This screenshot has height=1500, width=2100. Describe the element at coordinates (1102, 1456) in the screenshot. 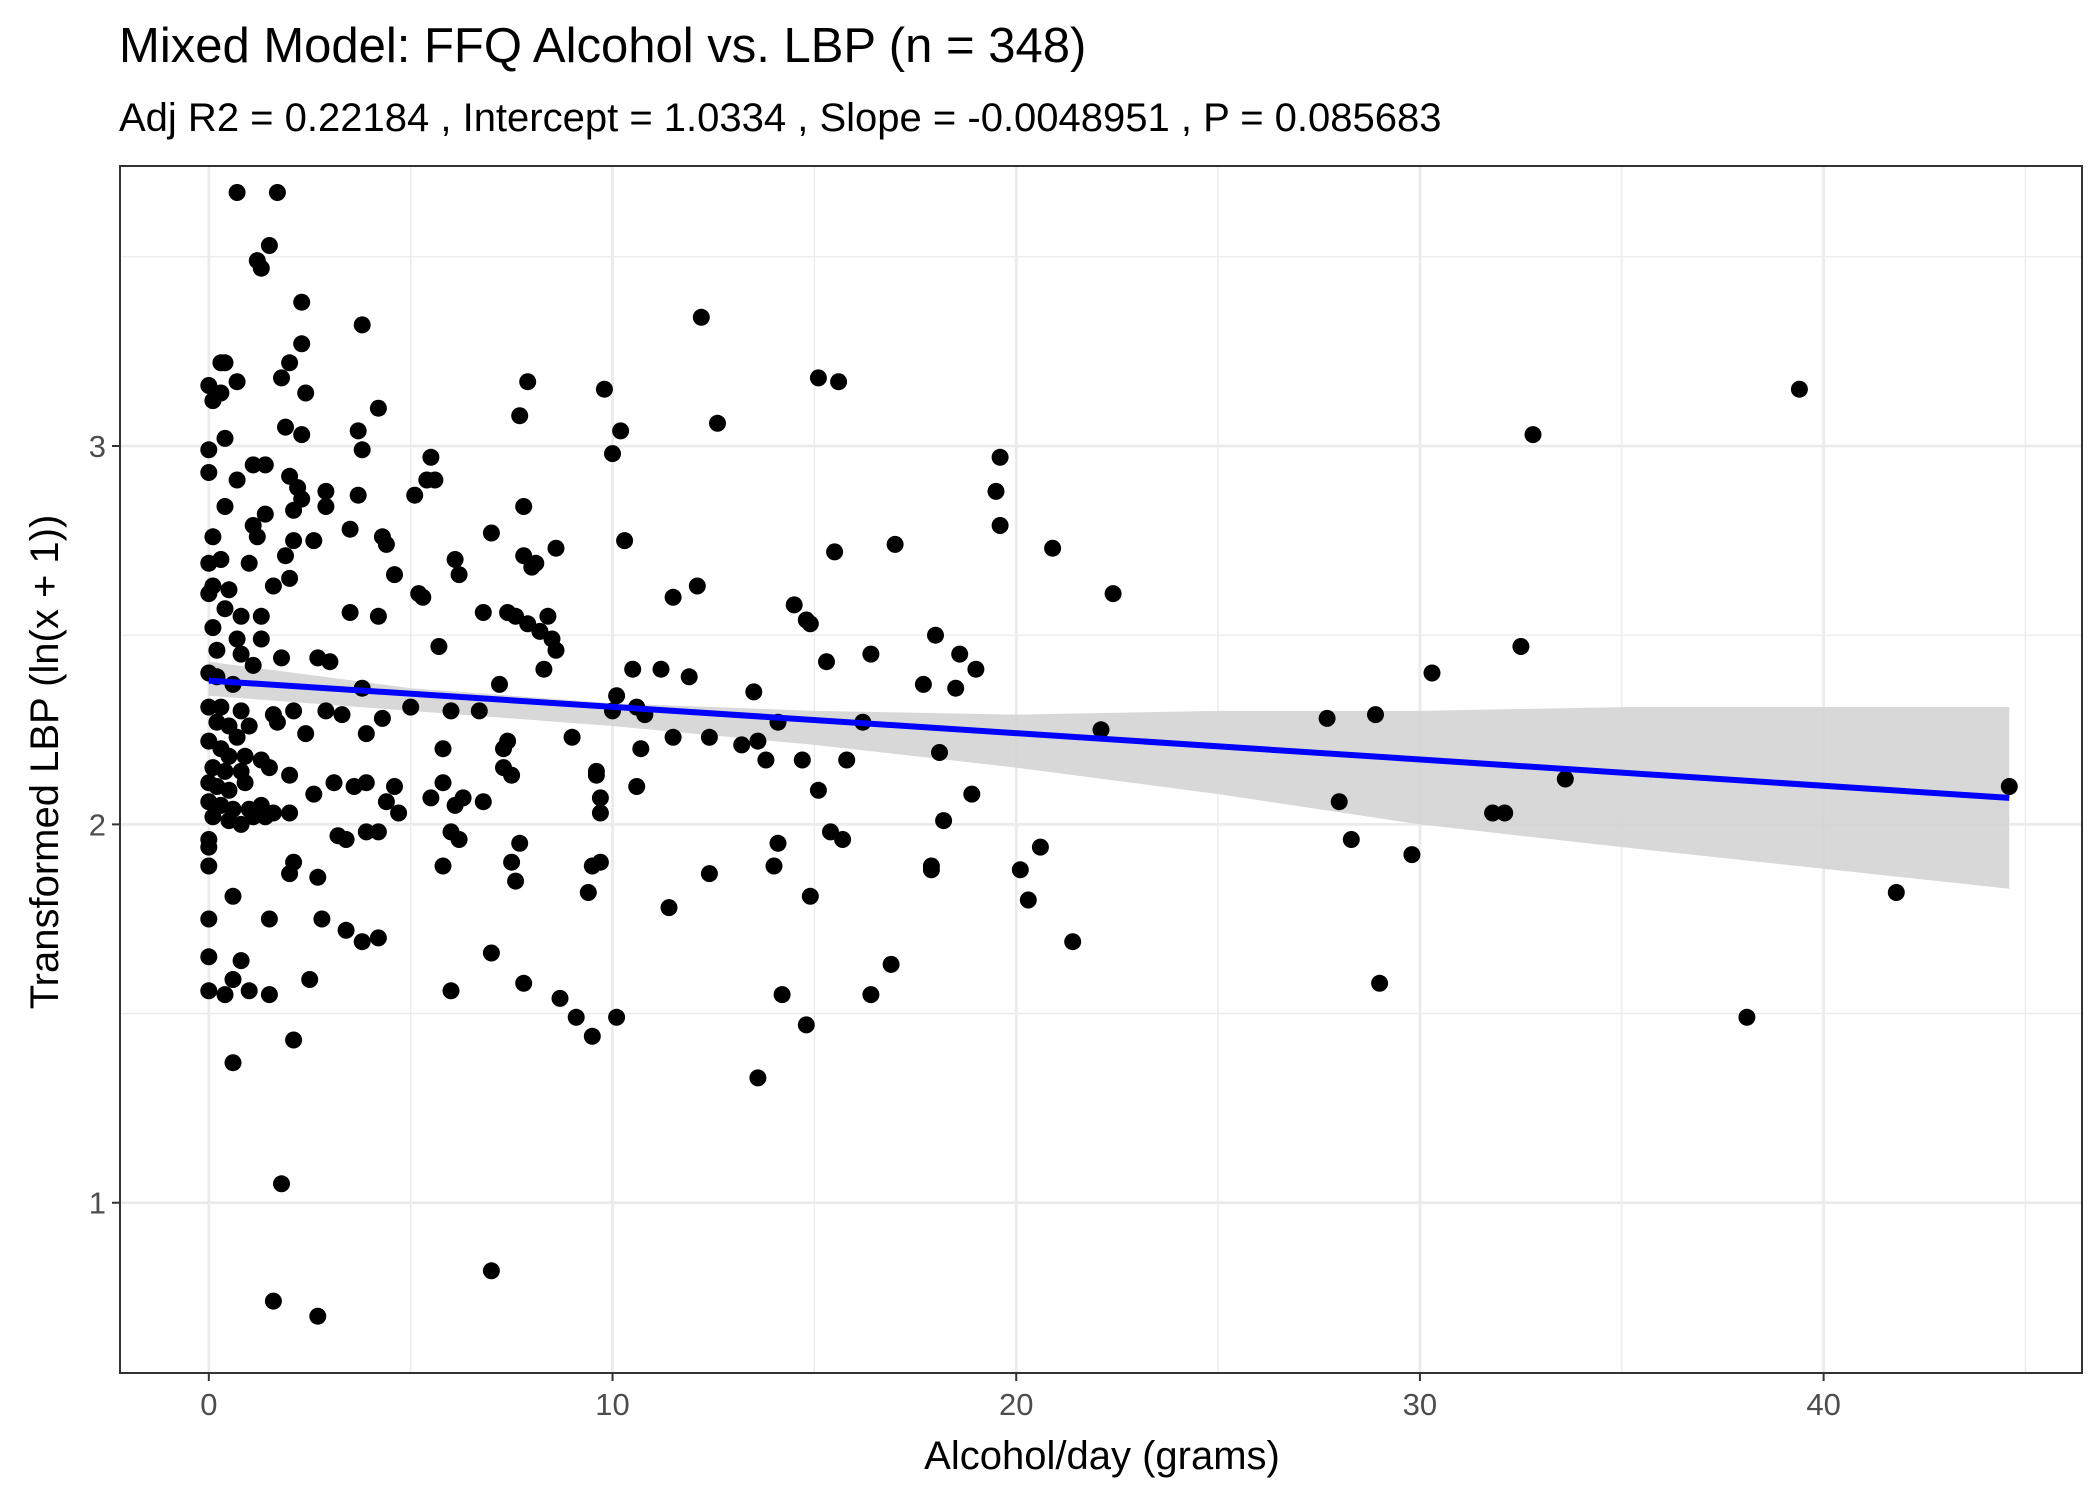

I see `x-axis-title: Alcohol/day (grams)` at that location.